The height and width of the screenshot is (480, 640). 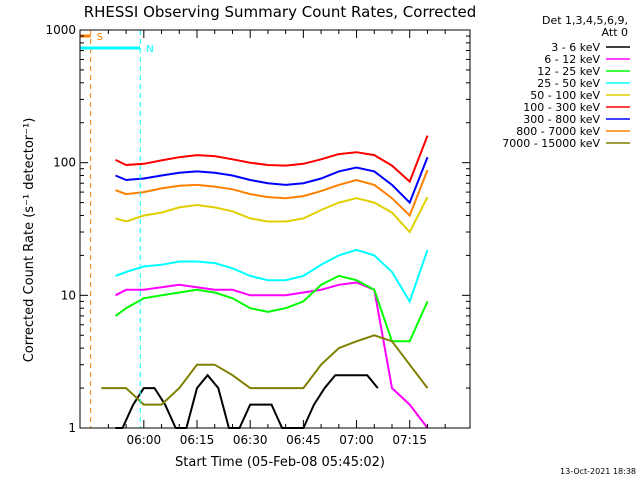 What do you see at coordinates (197, 440) in the screenshot?
I see `x-tick-label-1: 06:15` at bounding box center [197, 440].